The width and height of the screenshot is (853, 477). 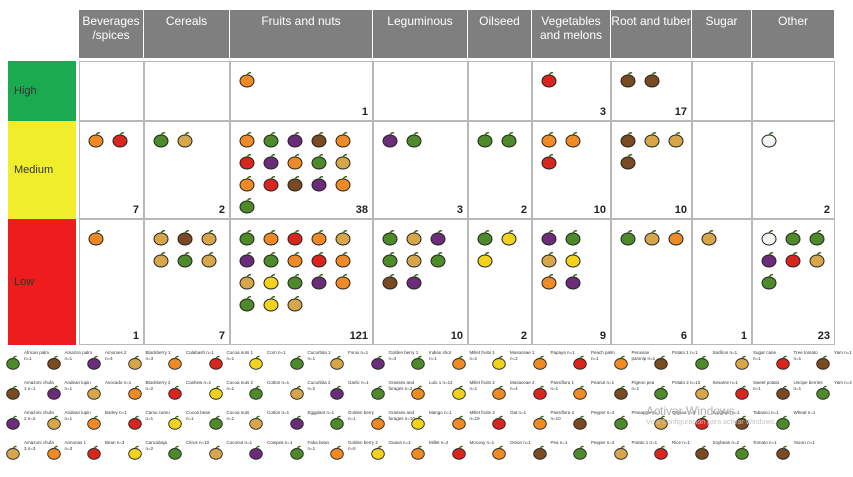 What do you see at coordinates (200, 352) in the screenshot?
I see `legend-label: Calabash n=1` at bounding box center [200, 352].